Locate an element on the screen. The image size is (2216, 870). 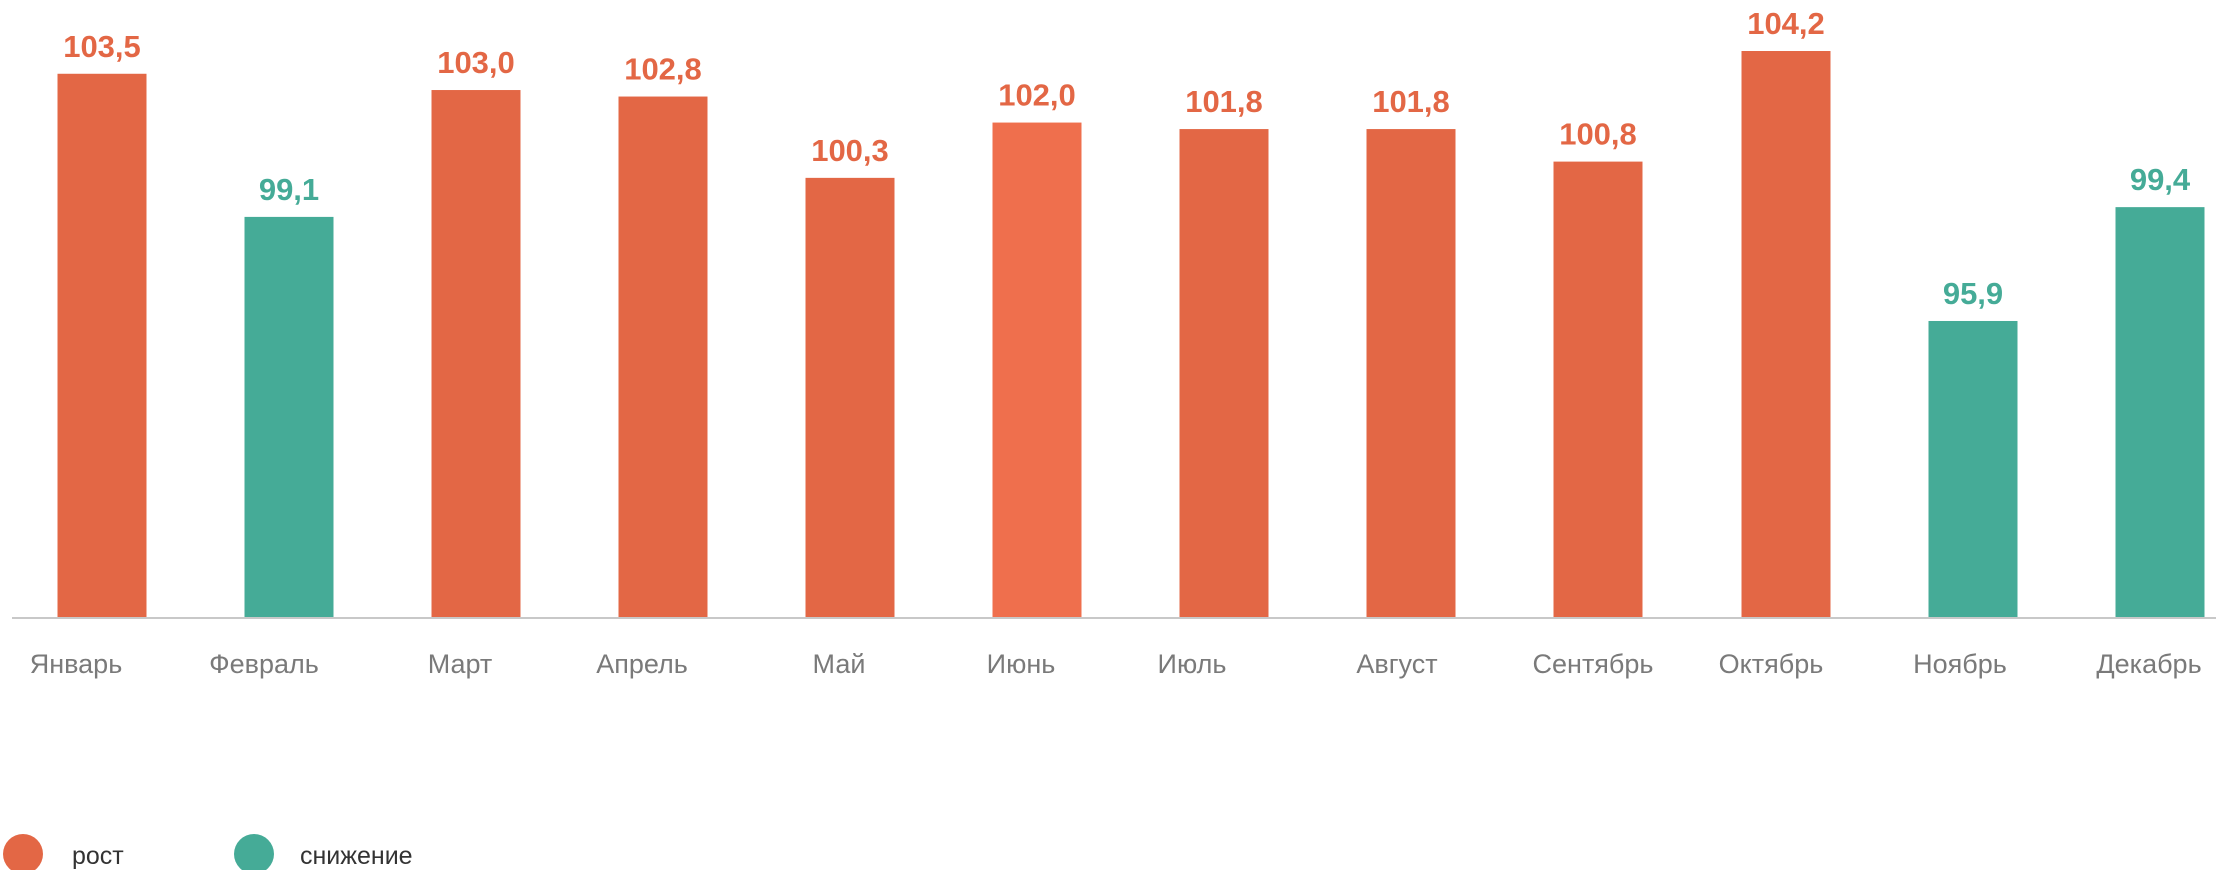
value-label-11: 95,9 is located at coordinates (1973, 293).